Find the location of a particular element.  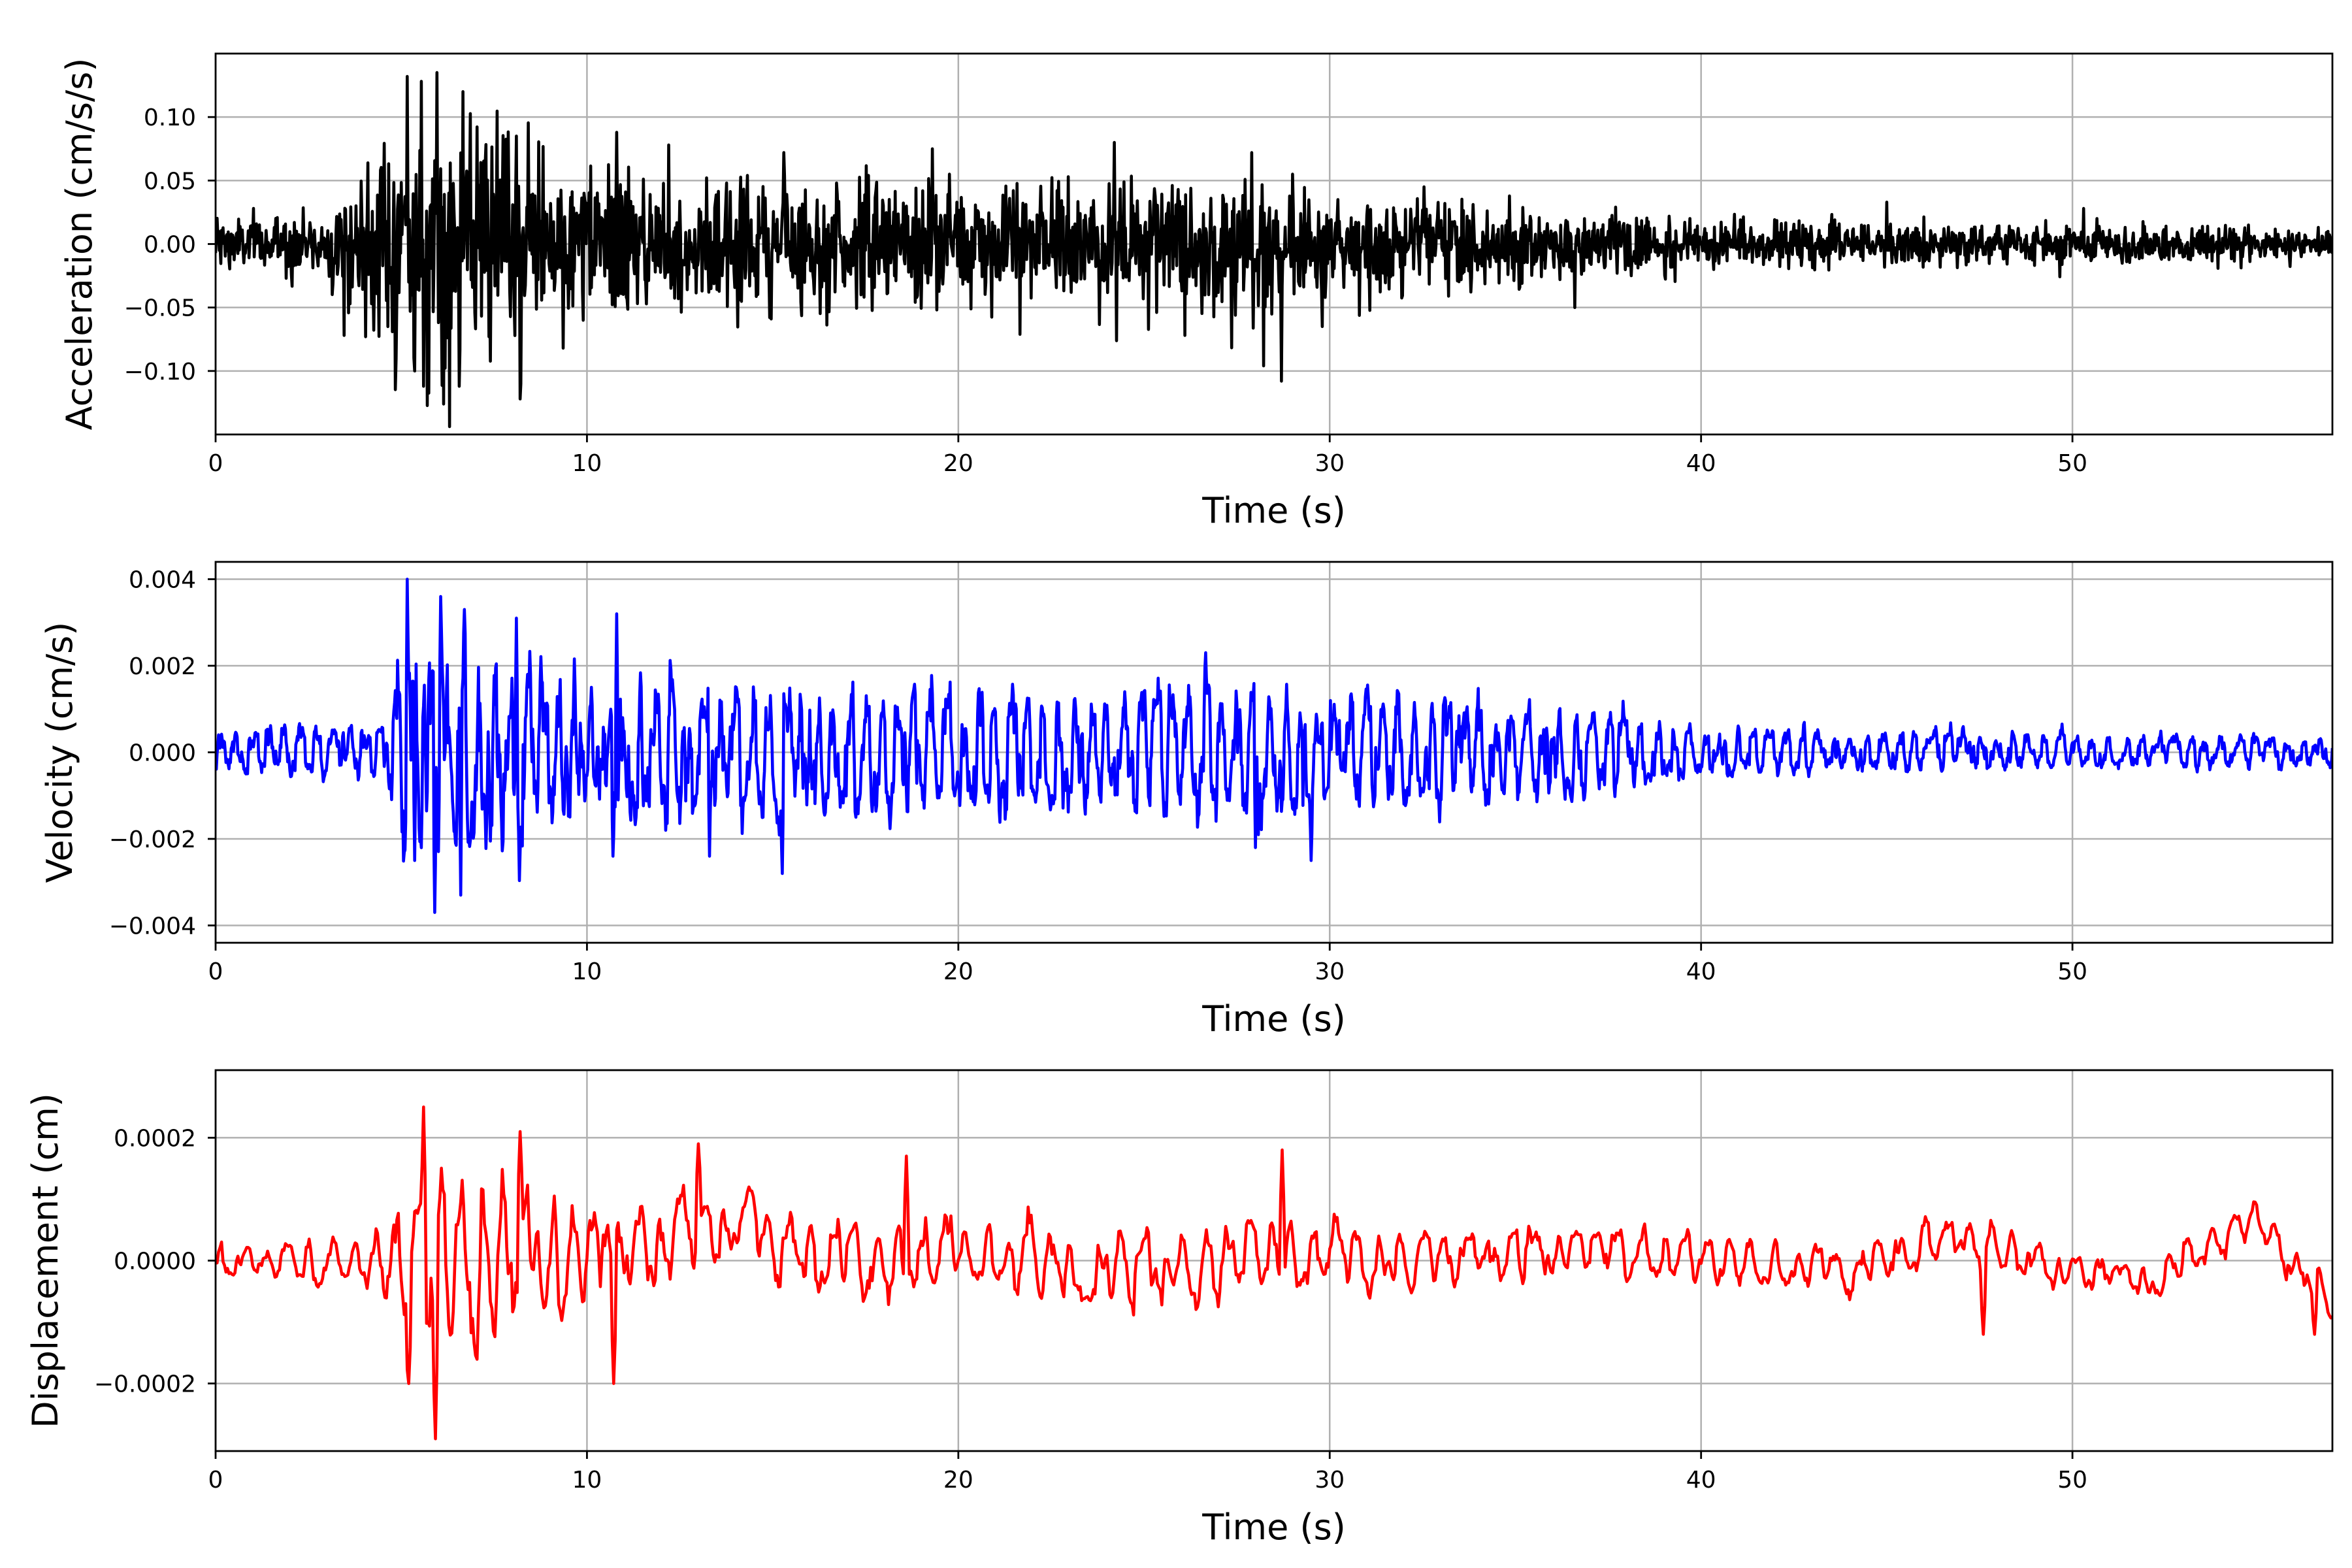

velocity-y-tick-label: 0.004 is located at coordinates (162, 580).